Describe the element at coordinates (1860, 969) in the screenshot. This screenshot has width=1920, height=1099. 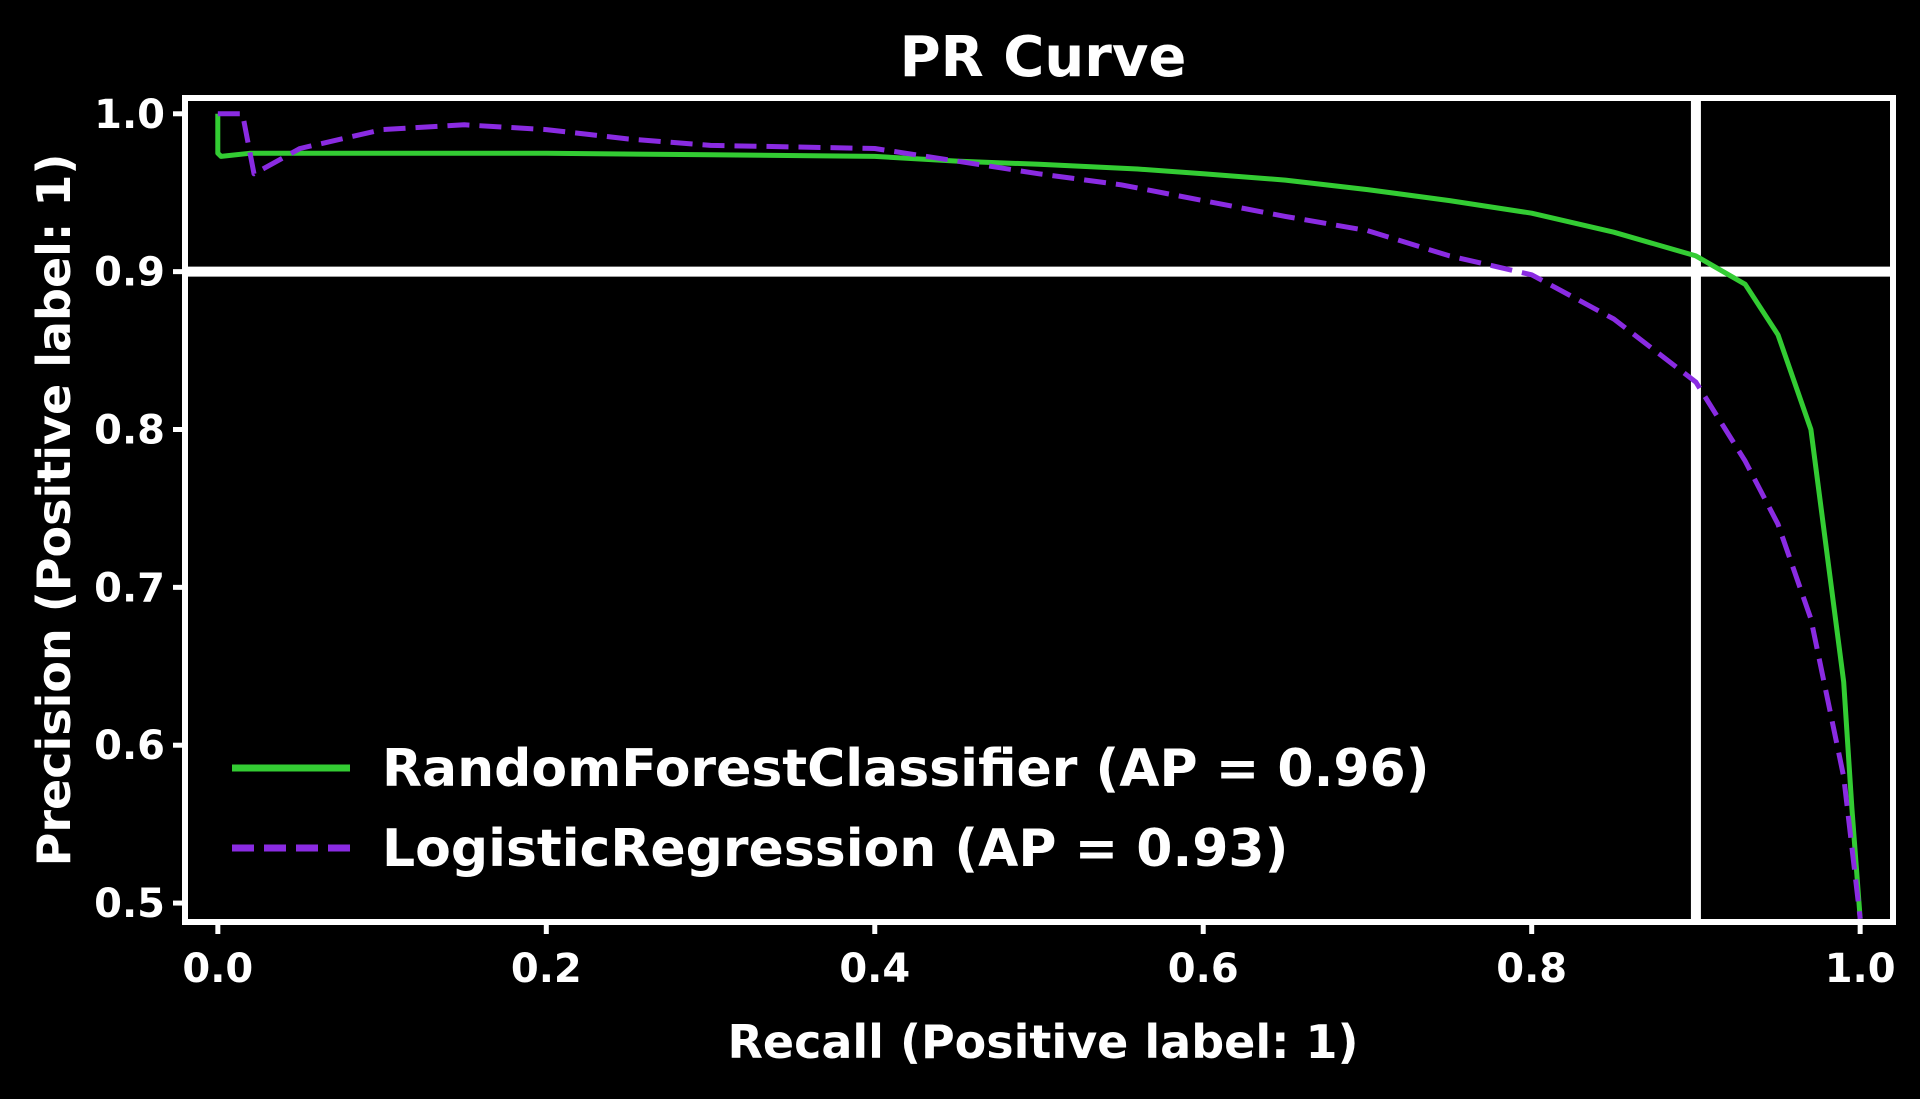
I see `x-tick-label: 1.0` at that location.